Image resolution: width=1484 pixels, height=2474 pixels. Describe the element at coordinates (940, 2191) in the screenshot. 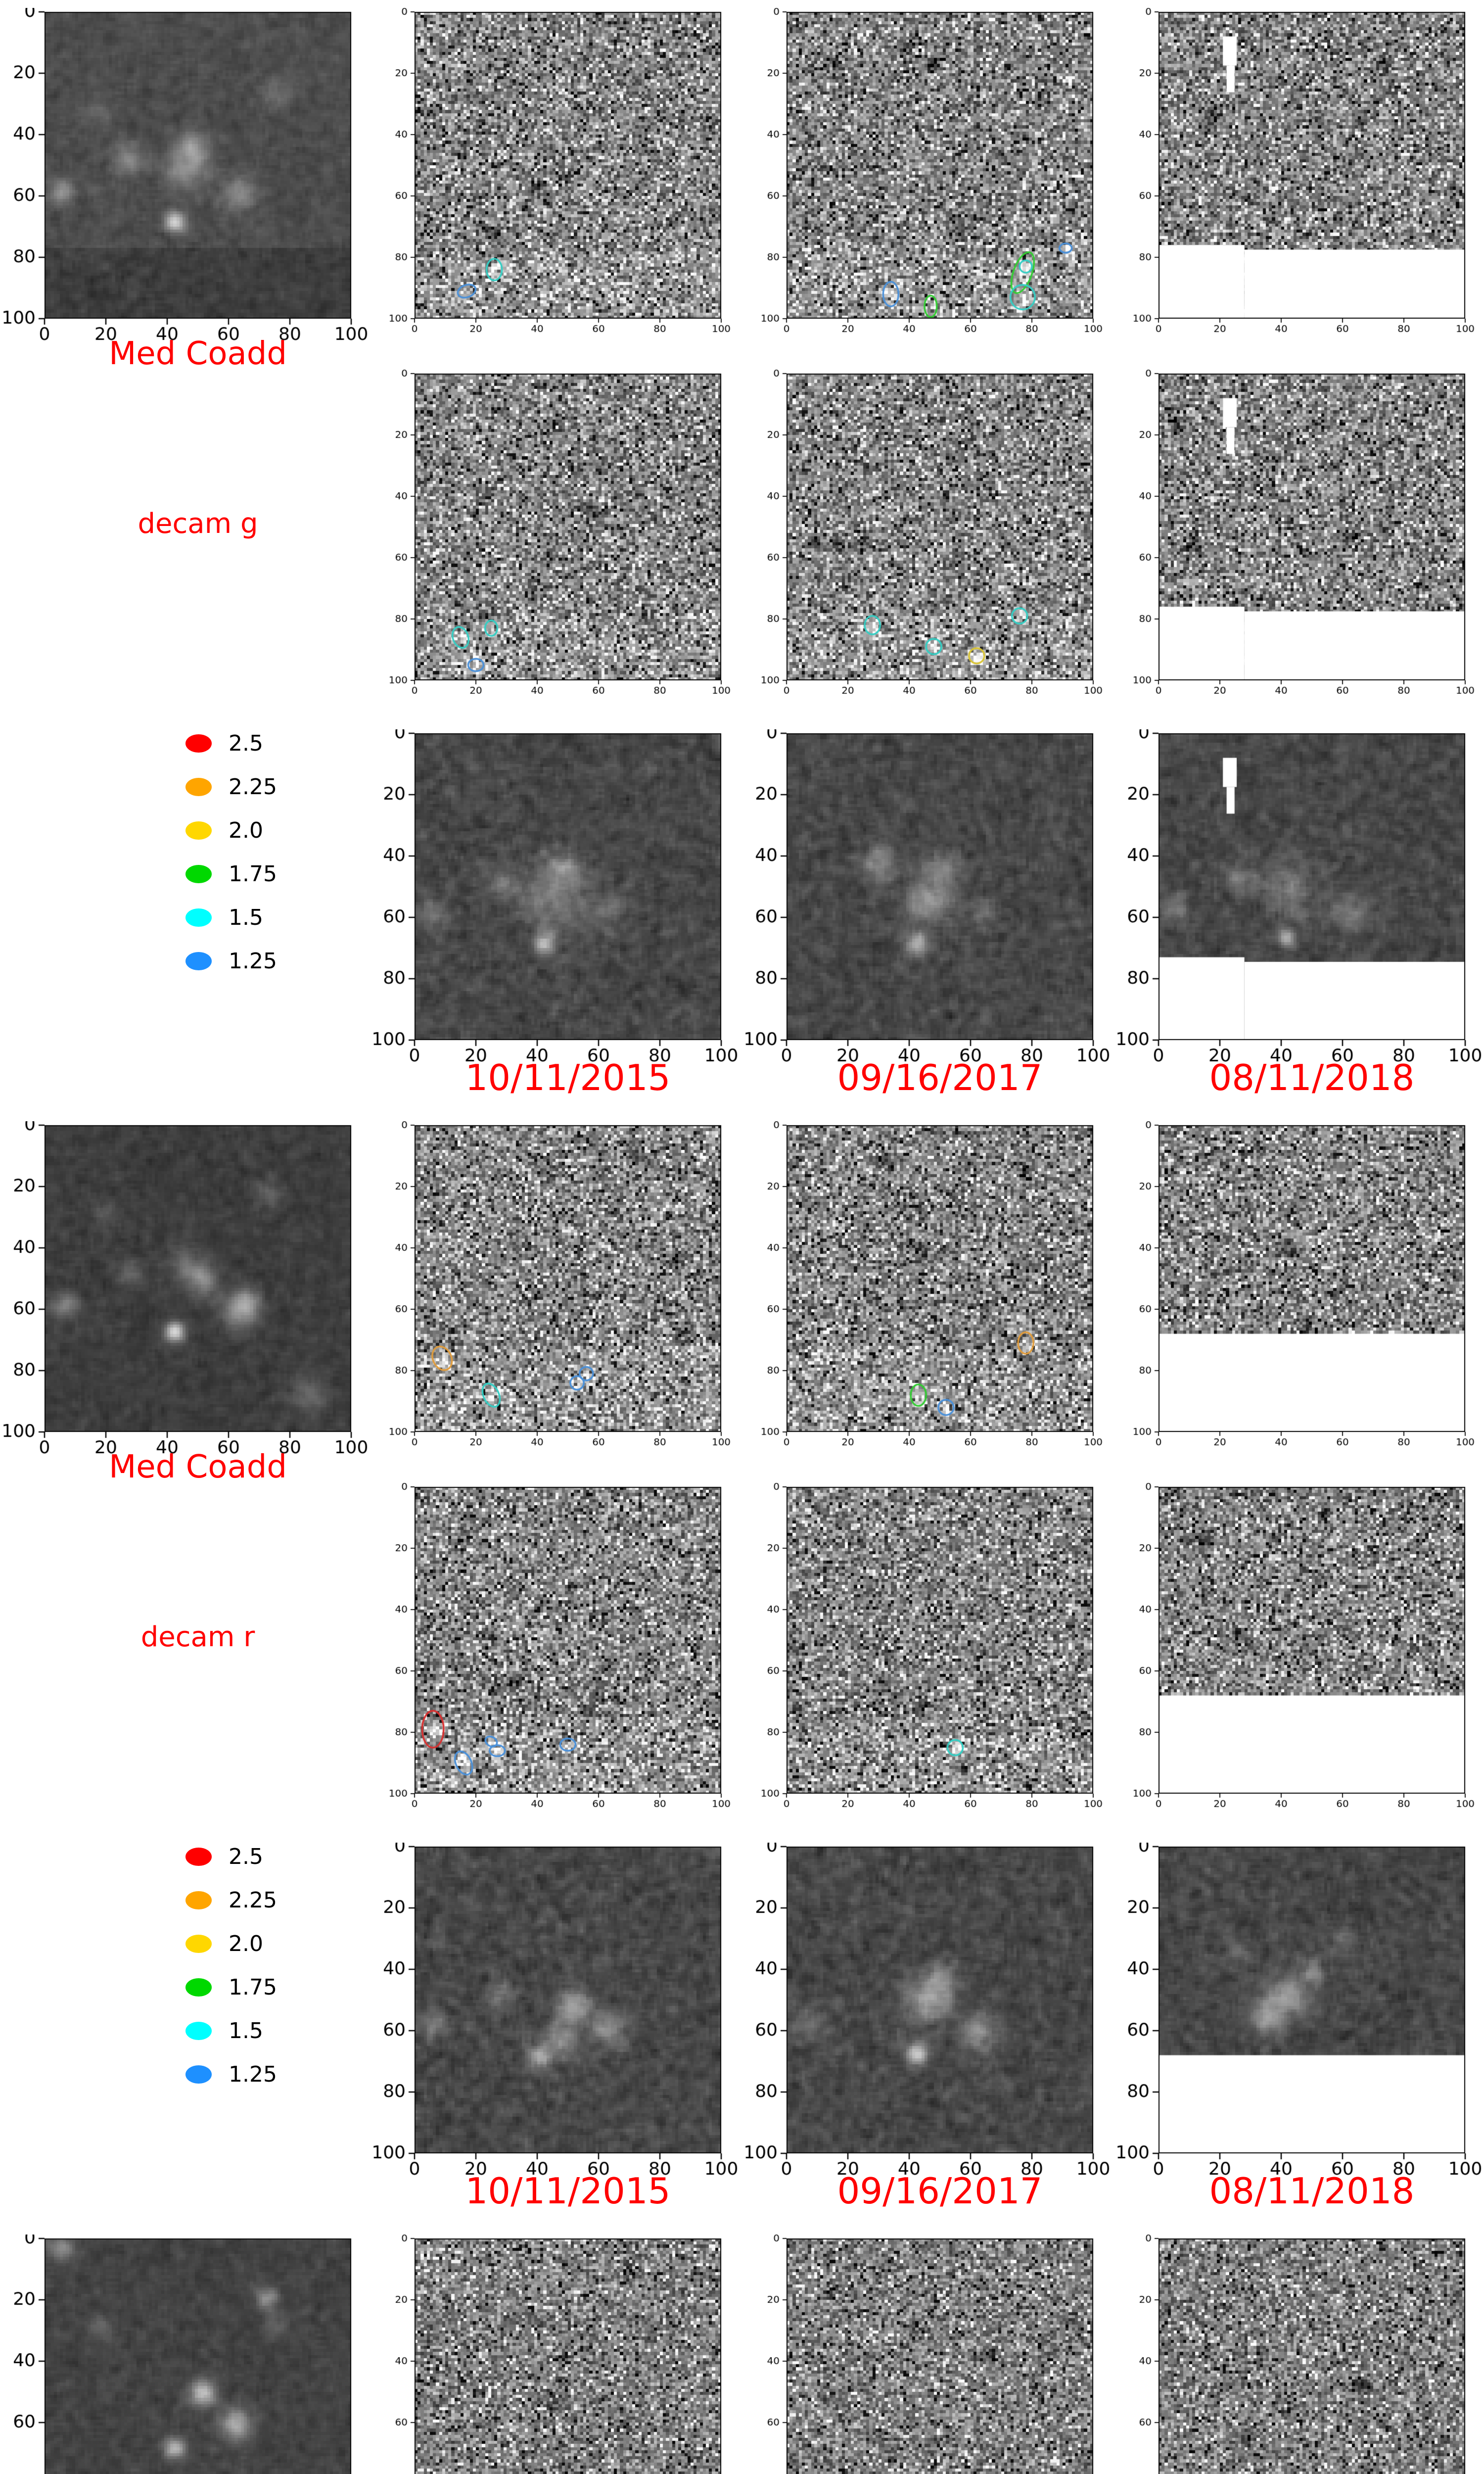

I see `r-date-epoch2: 09/16/2017` at that location.